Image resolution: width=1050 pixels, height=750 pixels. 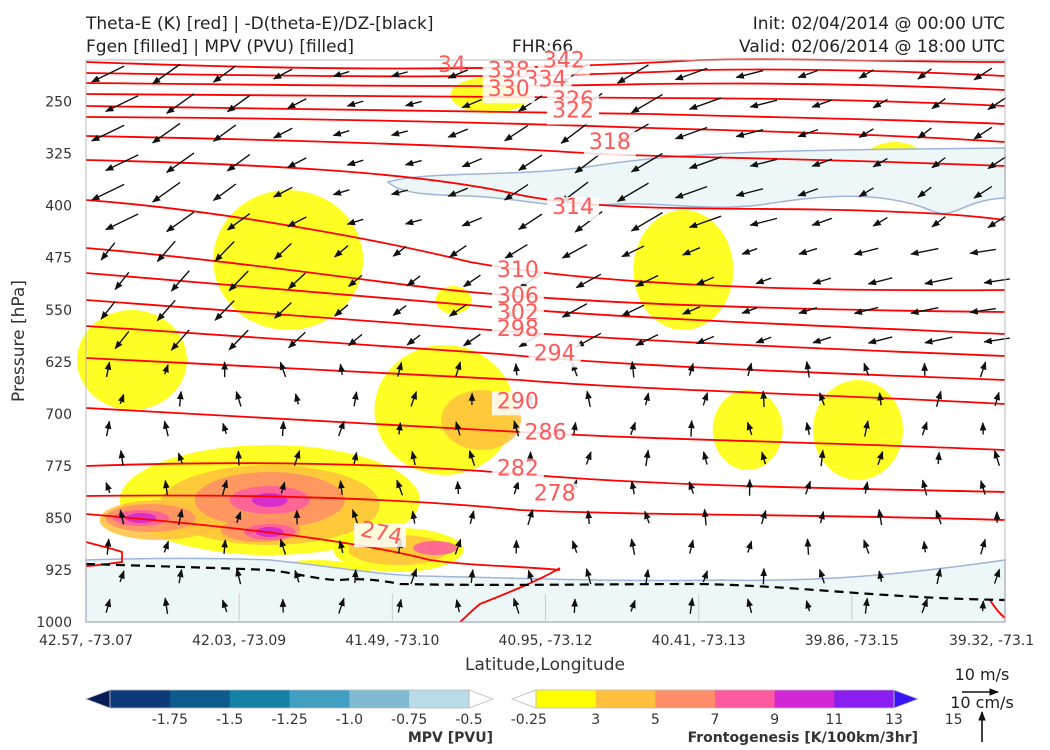 What do you see at coordinates (468, 720) in the screenshot?
I see `colorbar-tick: -0.5` at bounding box center [468, 720].